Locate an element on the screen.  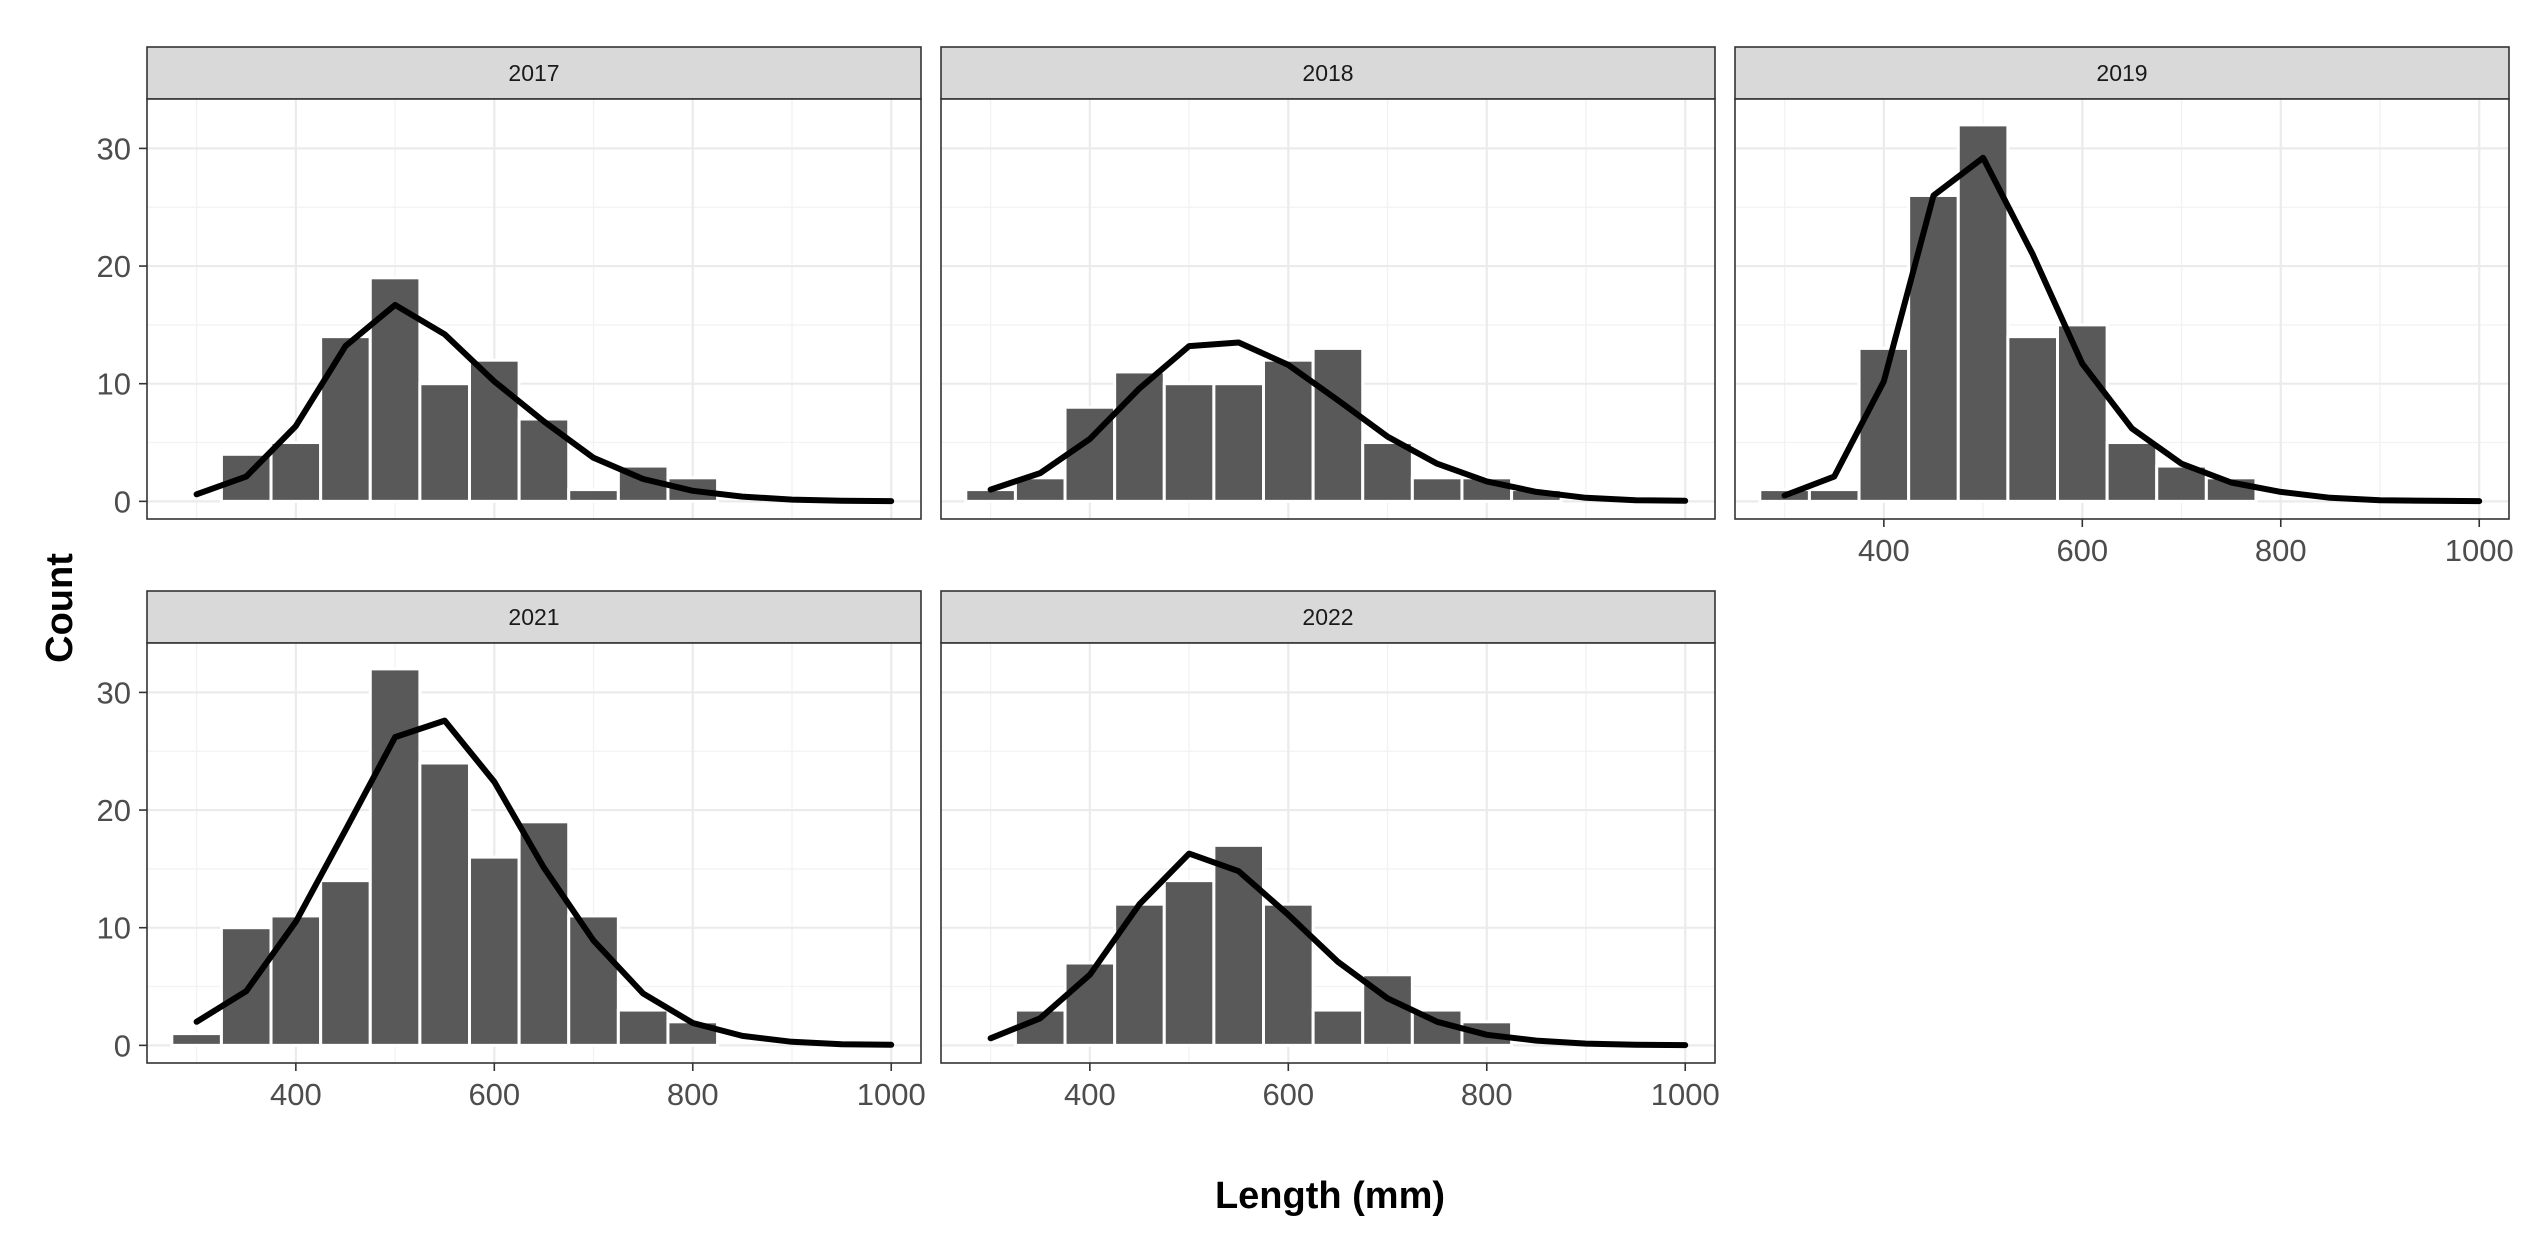
facet-panel-2017: 2017 is located at coordinates (534, 283).